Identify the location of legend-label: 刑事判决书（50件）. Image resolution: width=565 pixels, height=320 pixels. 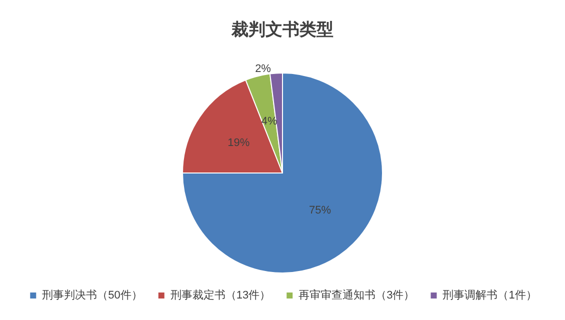
(92, 295).